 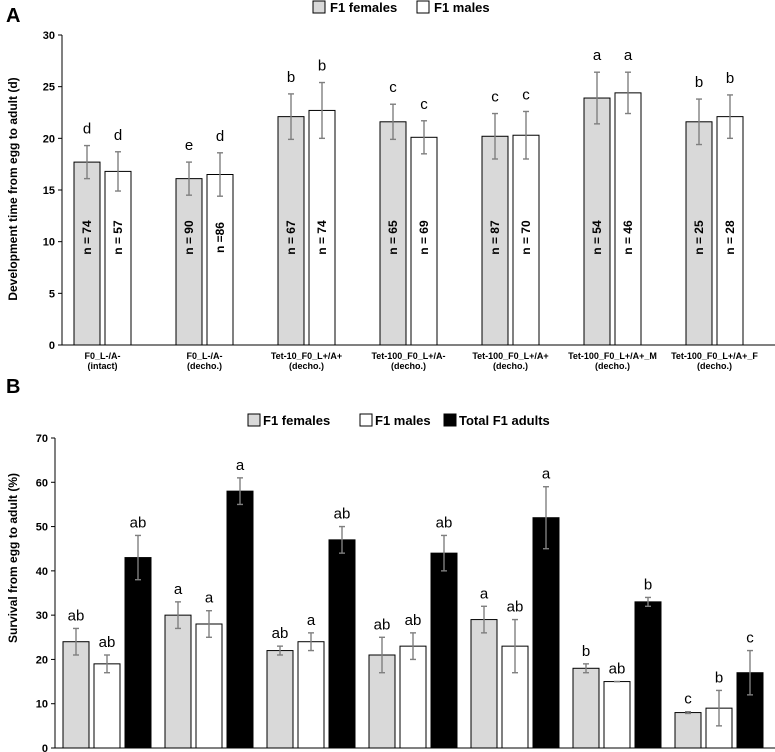 I want to click on y-tick-label: 20, so click(x=42, y=660).